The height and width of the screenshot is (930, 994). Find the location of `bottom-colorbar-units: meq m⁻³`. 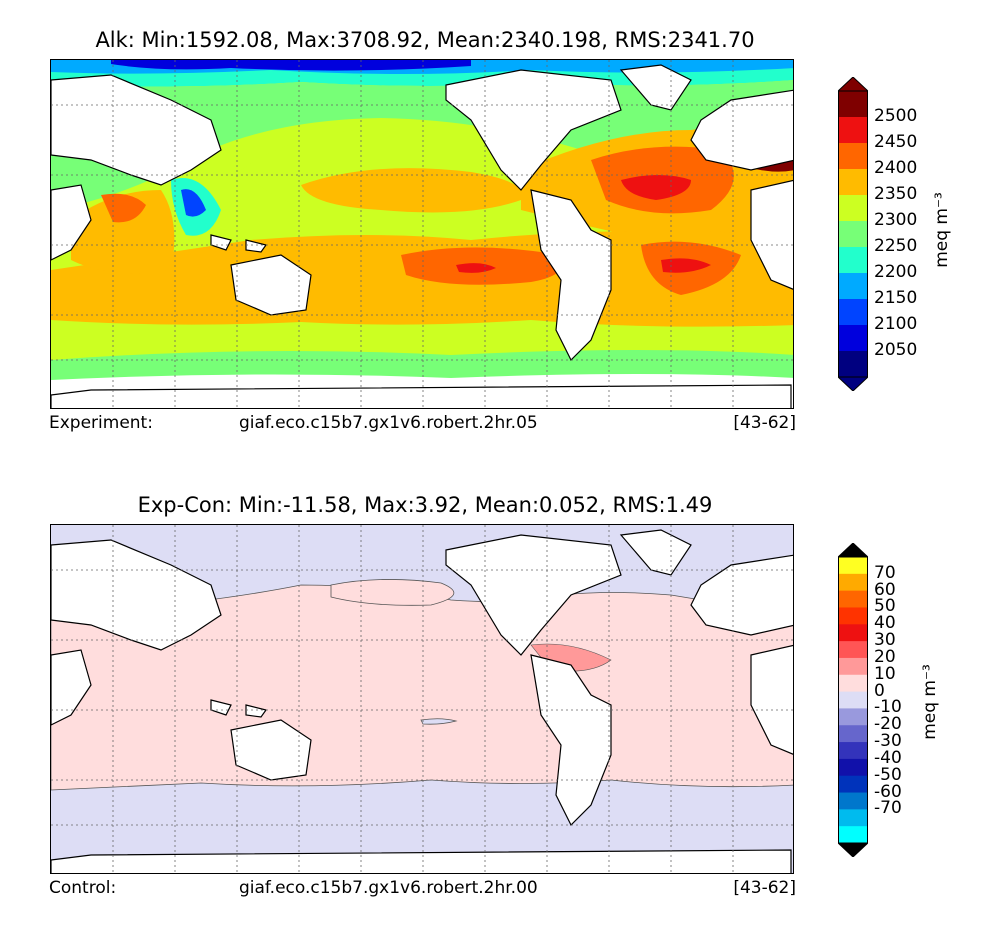

bottom-colorbar-units: meq m⁻³ is located at coordinates (930, 702).